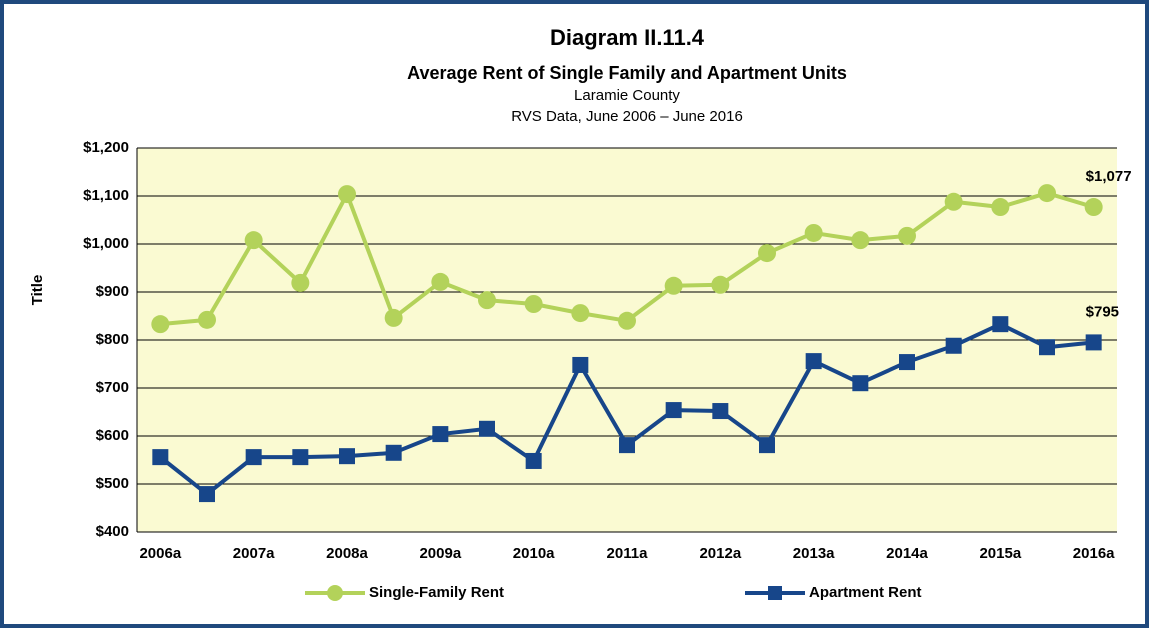  I want to click on y-tick-label: $1,100, so click(106, 195).